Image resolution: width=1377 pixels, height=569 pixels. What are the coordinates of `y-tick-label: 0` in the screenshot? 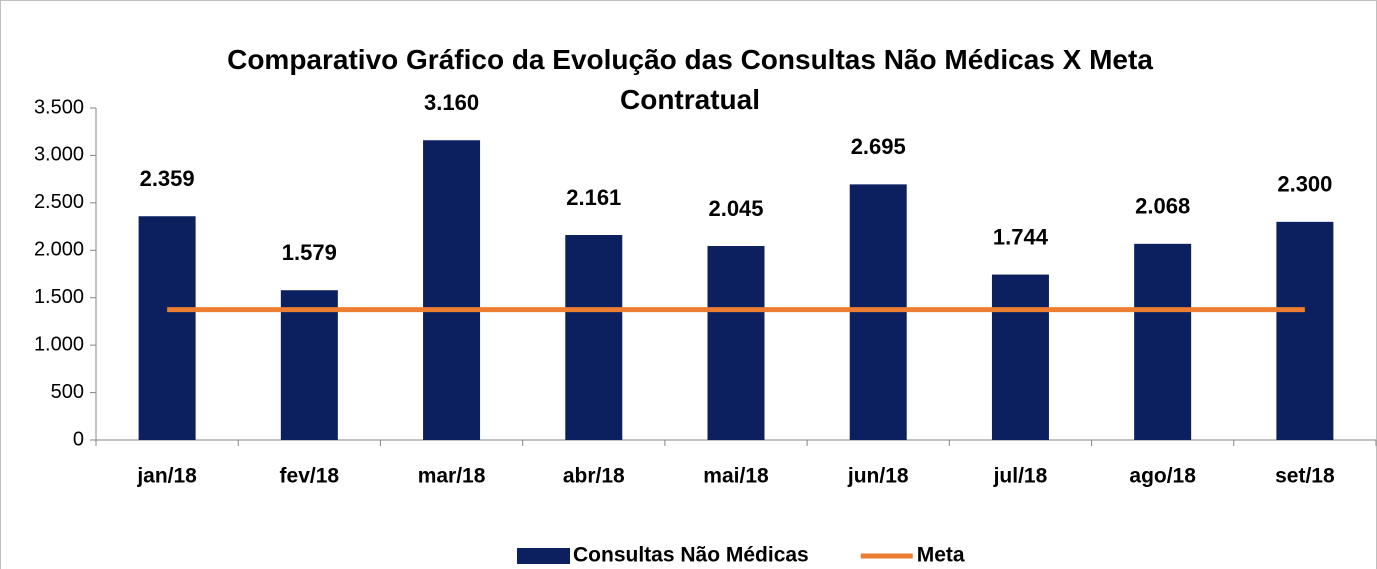 It's located at (78, 439).